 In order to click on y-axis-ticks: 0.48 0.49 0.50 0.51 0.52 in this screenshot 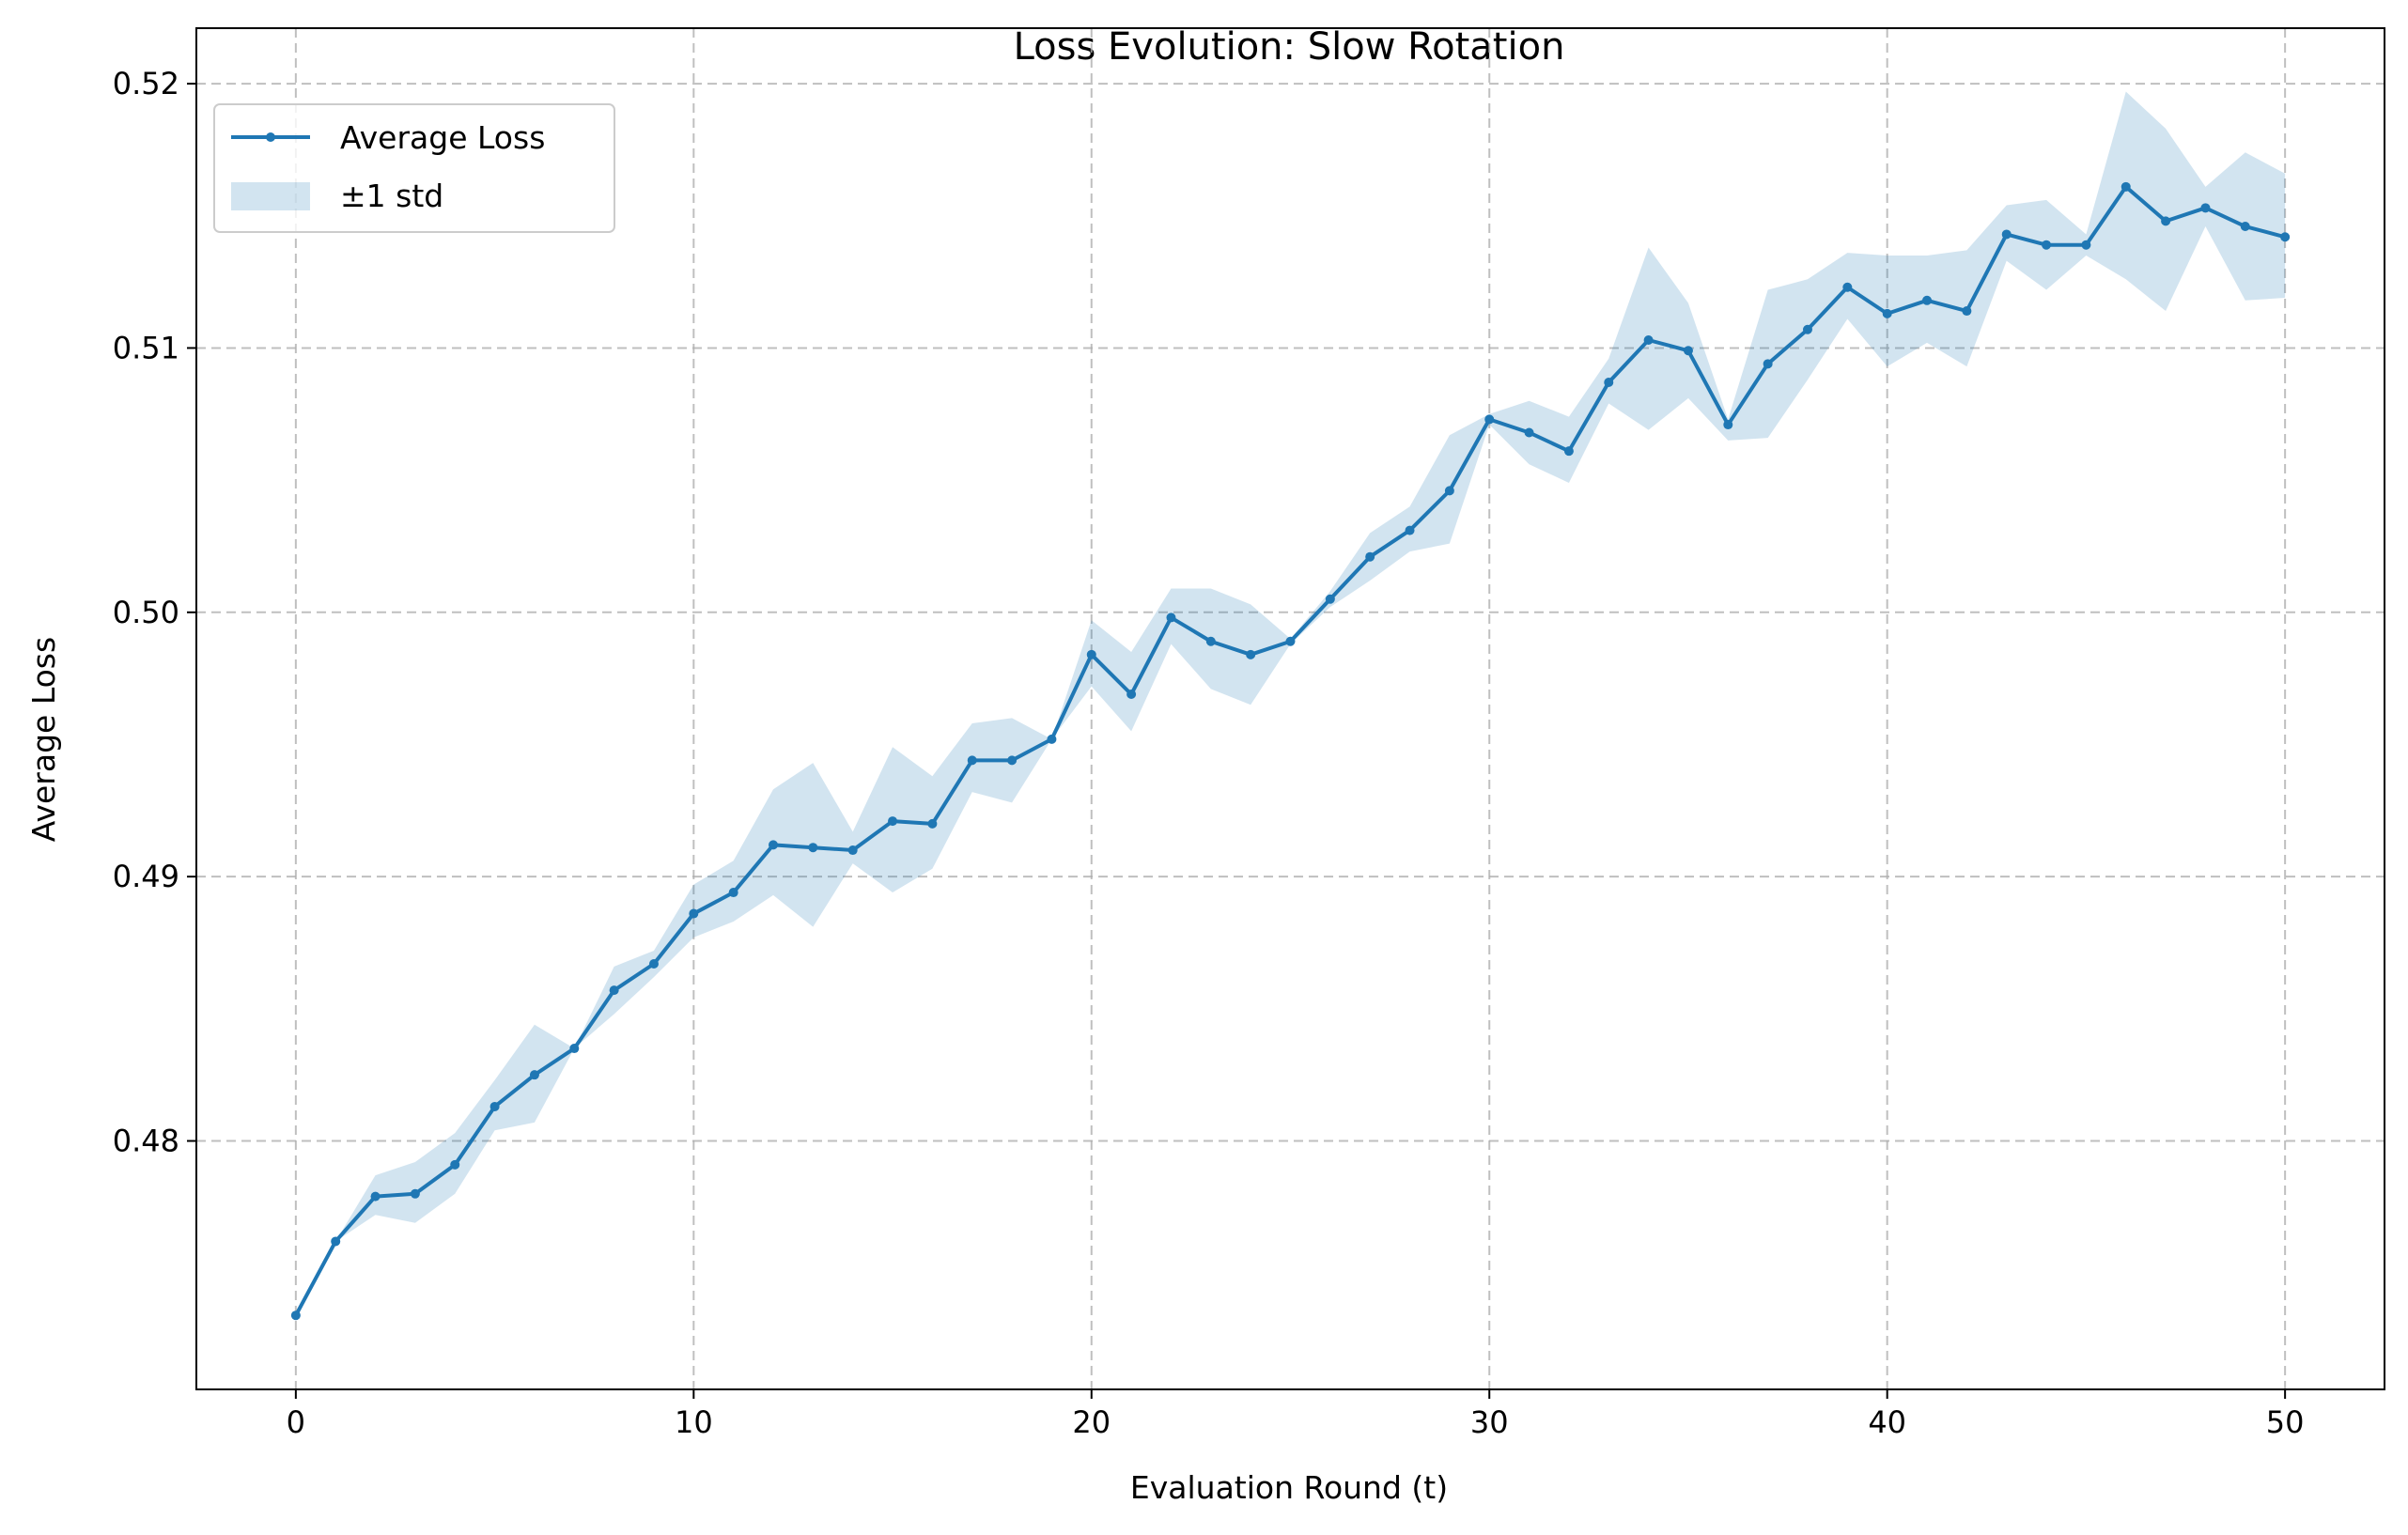, I will do `click(154, 612)`.